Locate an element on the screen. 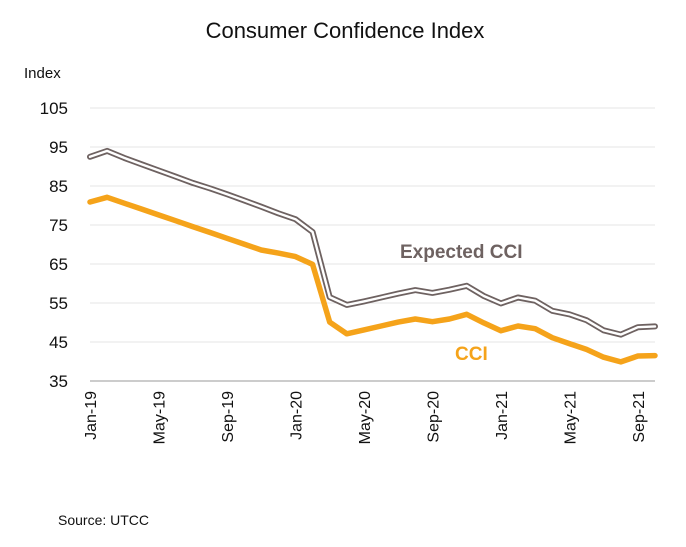 The height and width of the screenshot is (547, 686). y-tick-label: 35 is located at coordinates (58, 381).